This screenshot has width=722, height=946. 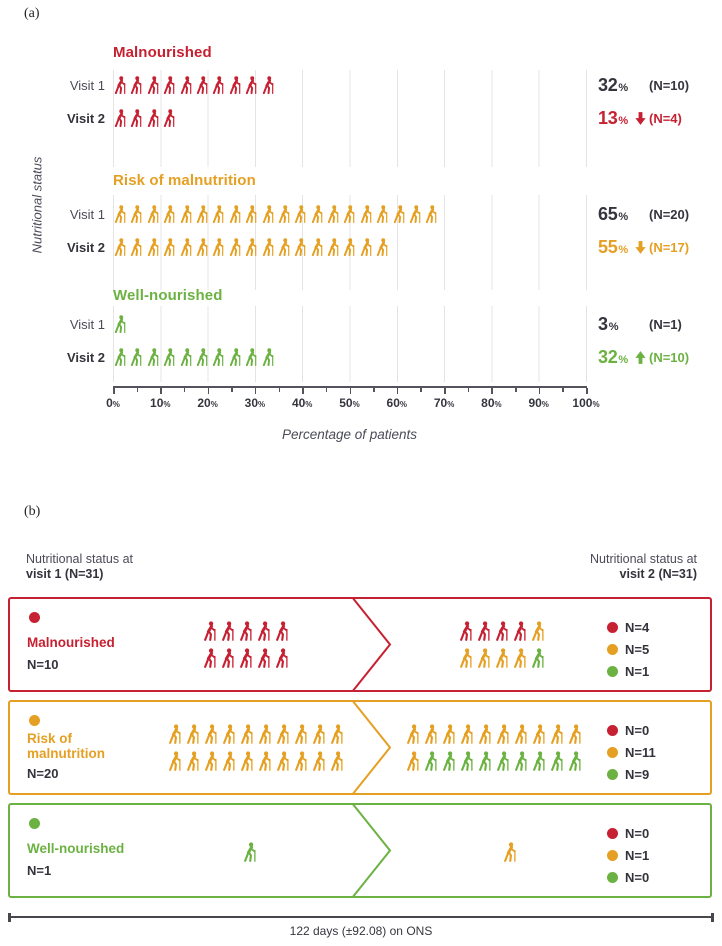 I want to click on percent-value: 55%, so click(x=616, y=247).